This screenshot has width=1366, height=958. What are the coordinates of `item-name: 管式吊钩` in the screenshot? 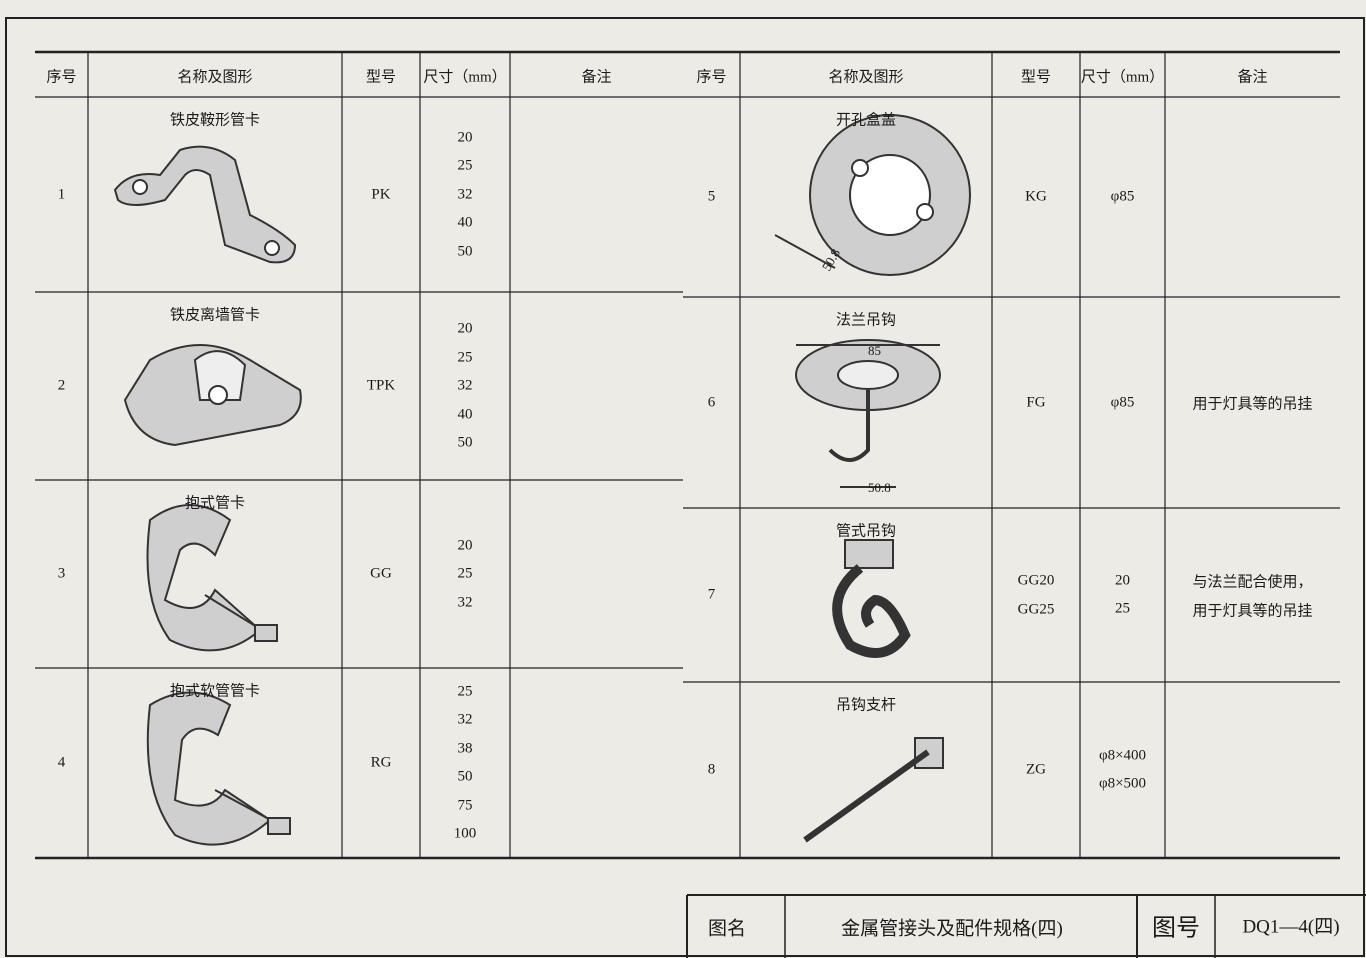 It's located at (866, 531).